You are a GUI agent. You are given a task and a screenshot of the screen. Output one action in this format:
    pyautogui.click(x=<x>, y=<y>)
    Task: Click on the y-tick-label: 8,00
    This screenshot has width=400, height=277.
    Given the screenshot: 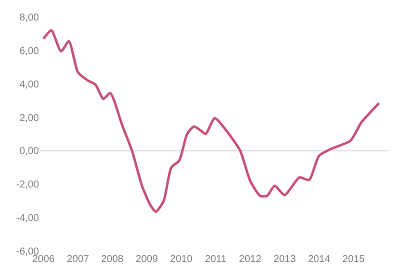 What is the action you would take?
    pyautogui.click(x=30, y=18)
    